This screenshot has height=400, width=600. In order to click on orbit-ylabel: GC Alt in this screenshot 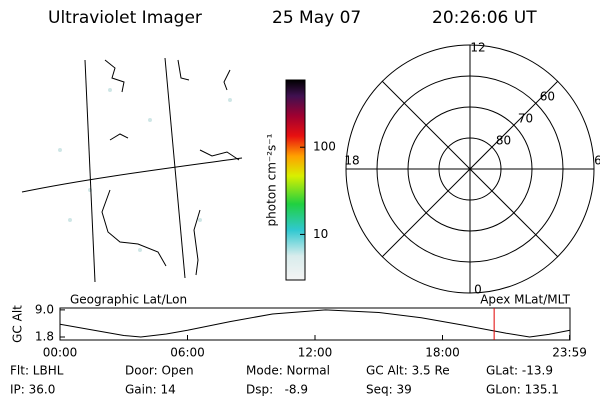, I will do `click(18, 324)`.